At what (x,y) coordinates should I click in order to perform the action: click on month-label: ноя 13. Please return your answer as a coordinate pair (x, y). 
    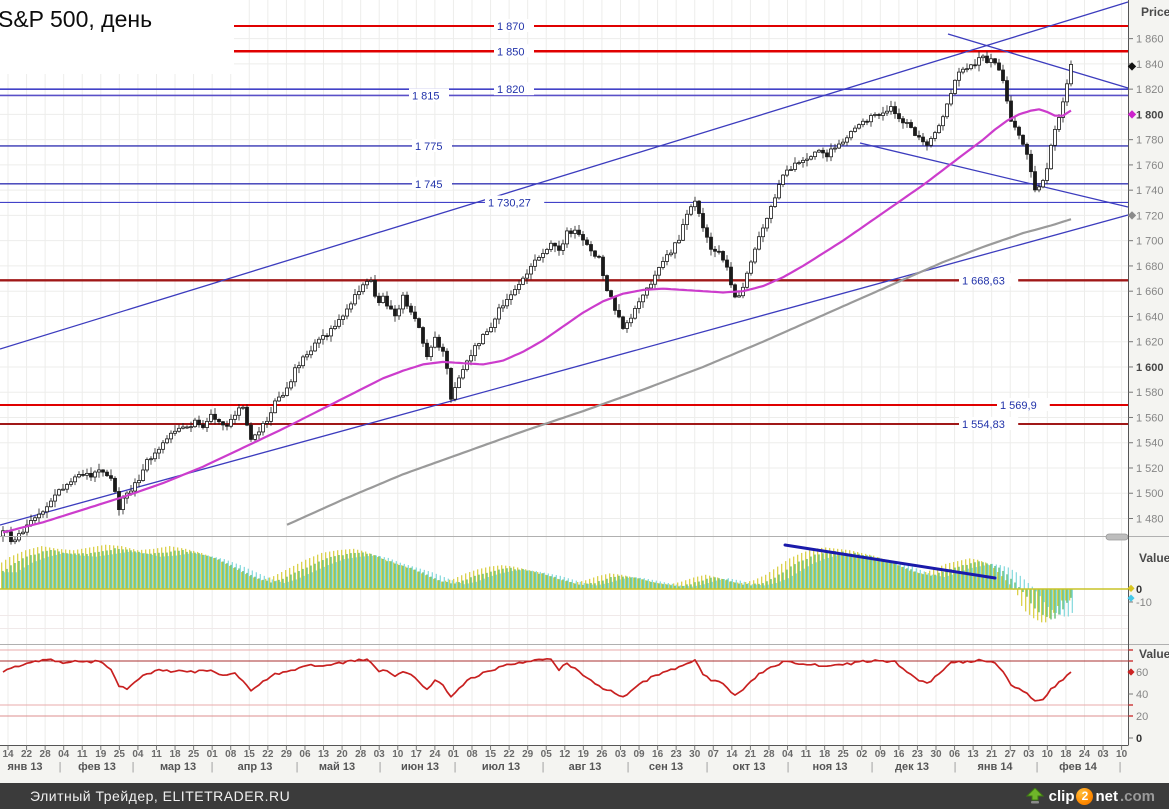
    Looking at the image, I should click on (830, 767).